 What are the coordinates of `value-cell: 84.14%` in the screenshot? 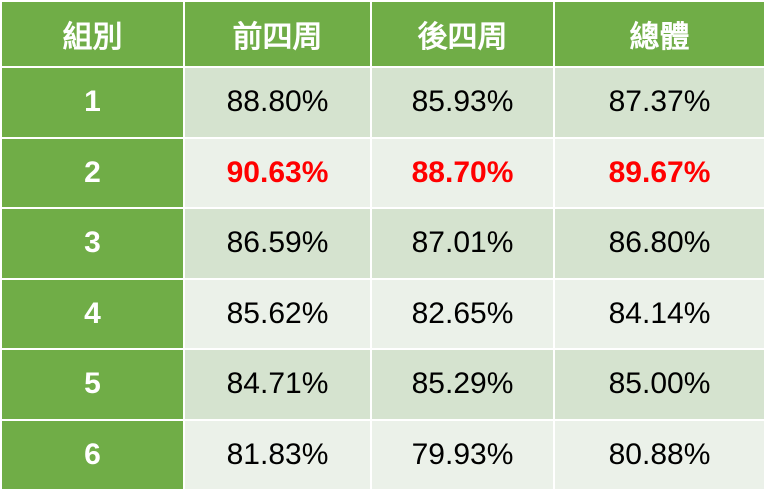 It's located at (658, 313).